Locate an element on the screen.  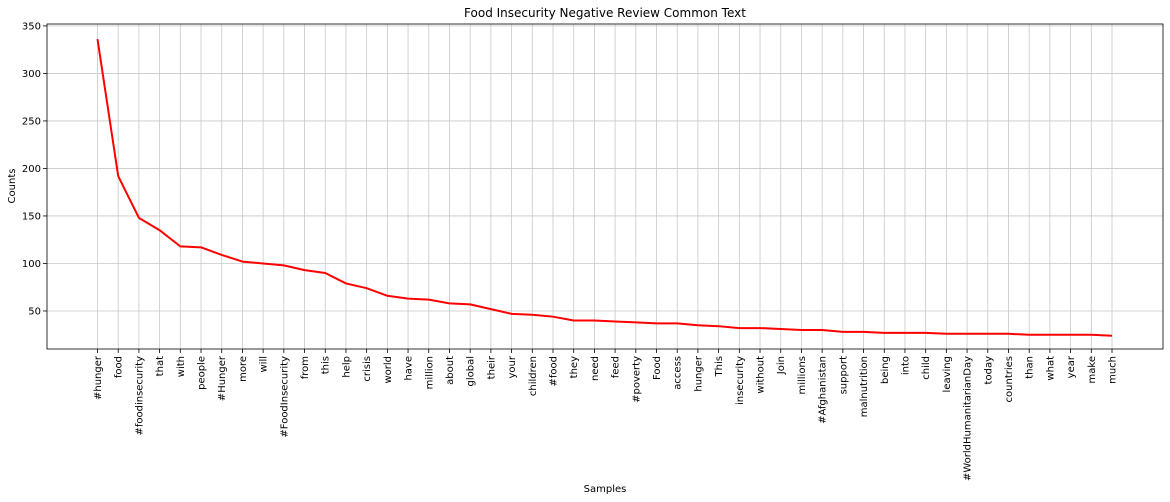
y-tick-label: 250 is located at coordinates (31, 121).